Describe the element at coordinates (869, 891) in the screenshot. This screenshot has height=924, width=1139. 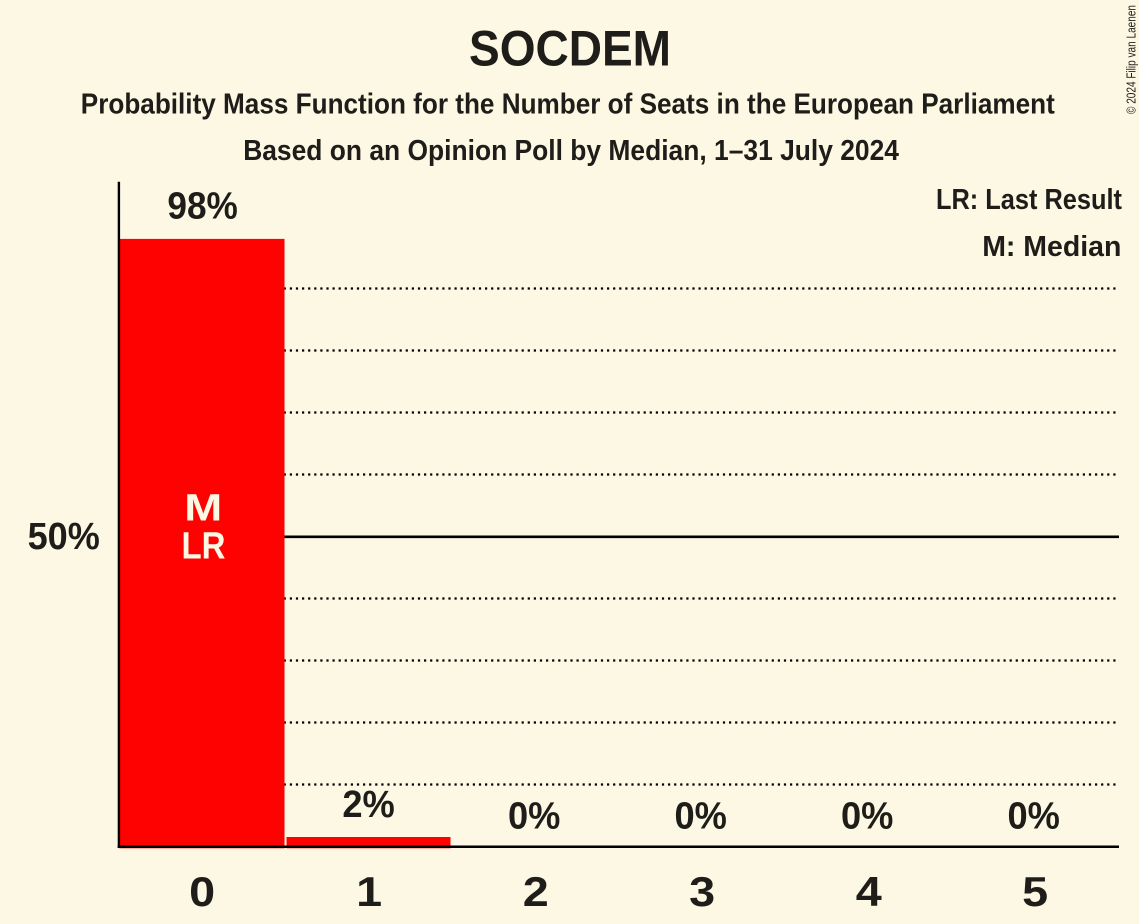
I see `svg-text: 4` at that location.